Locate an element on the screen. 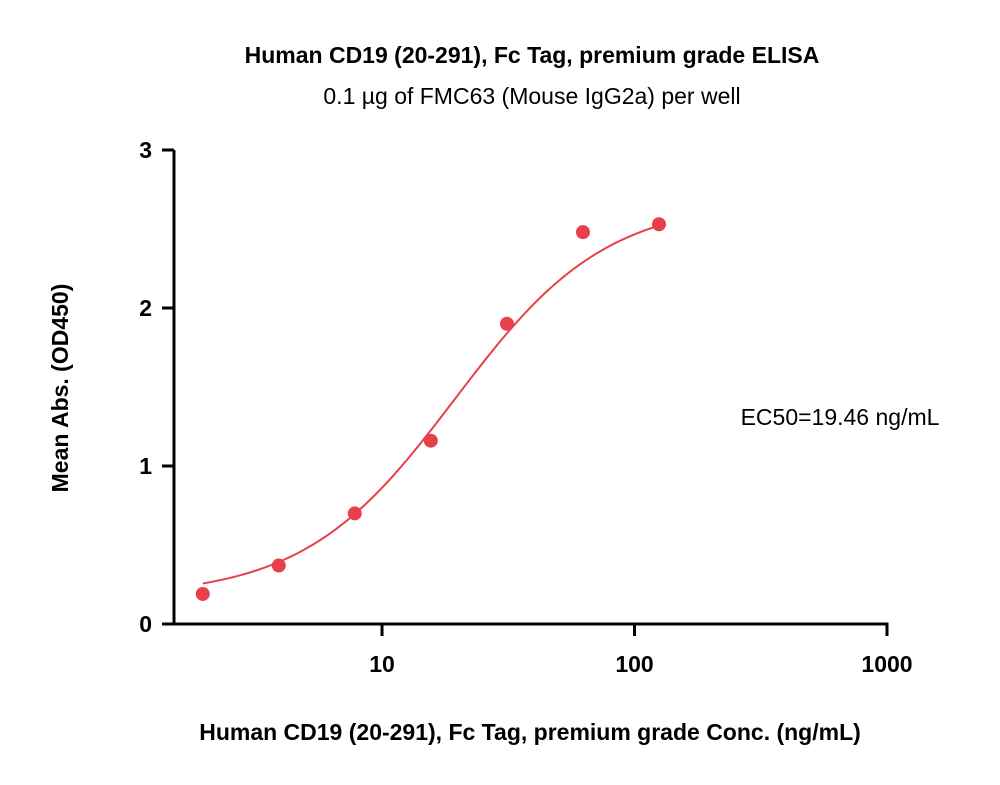  ec50-annotation: EC50=19.46 ng/mL is located at coordinates (840, 417).